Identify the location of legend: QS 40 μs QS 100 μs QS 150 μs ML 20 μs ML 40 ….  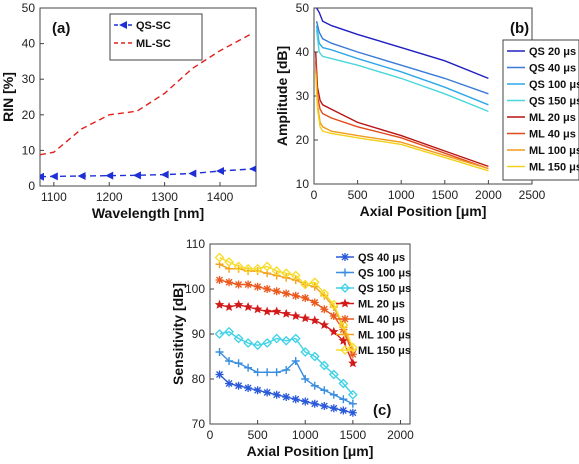
(373, 304).